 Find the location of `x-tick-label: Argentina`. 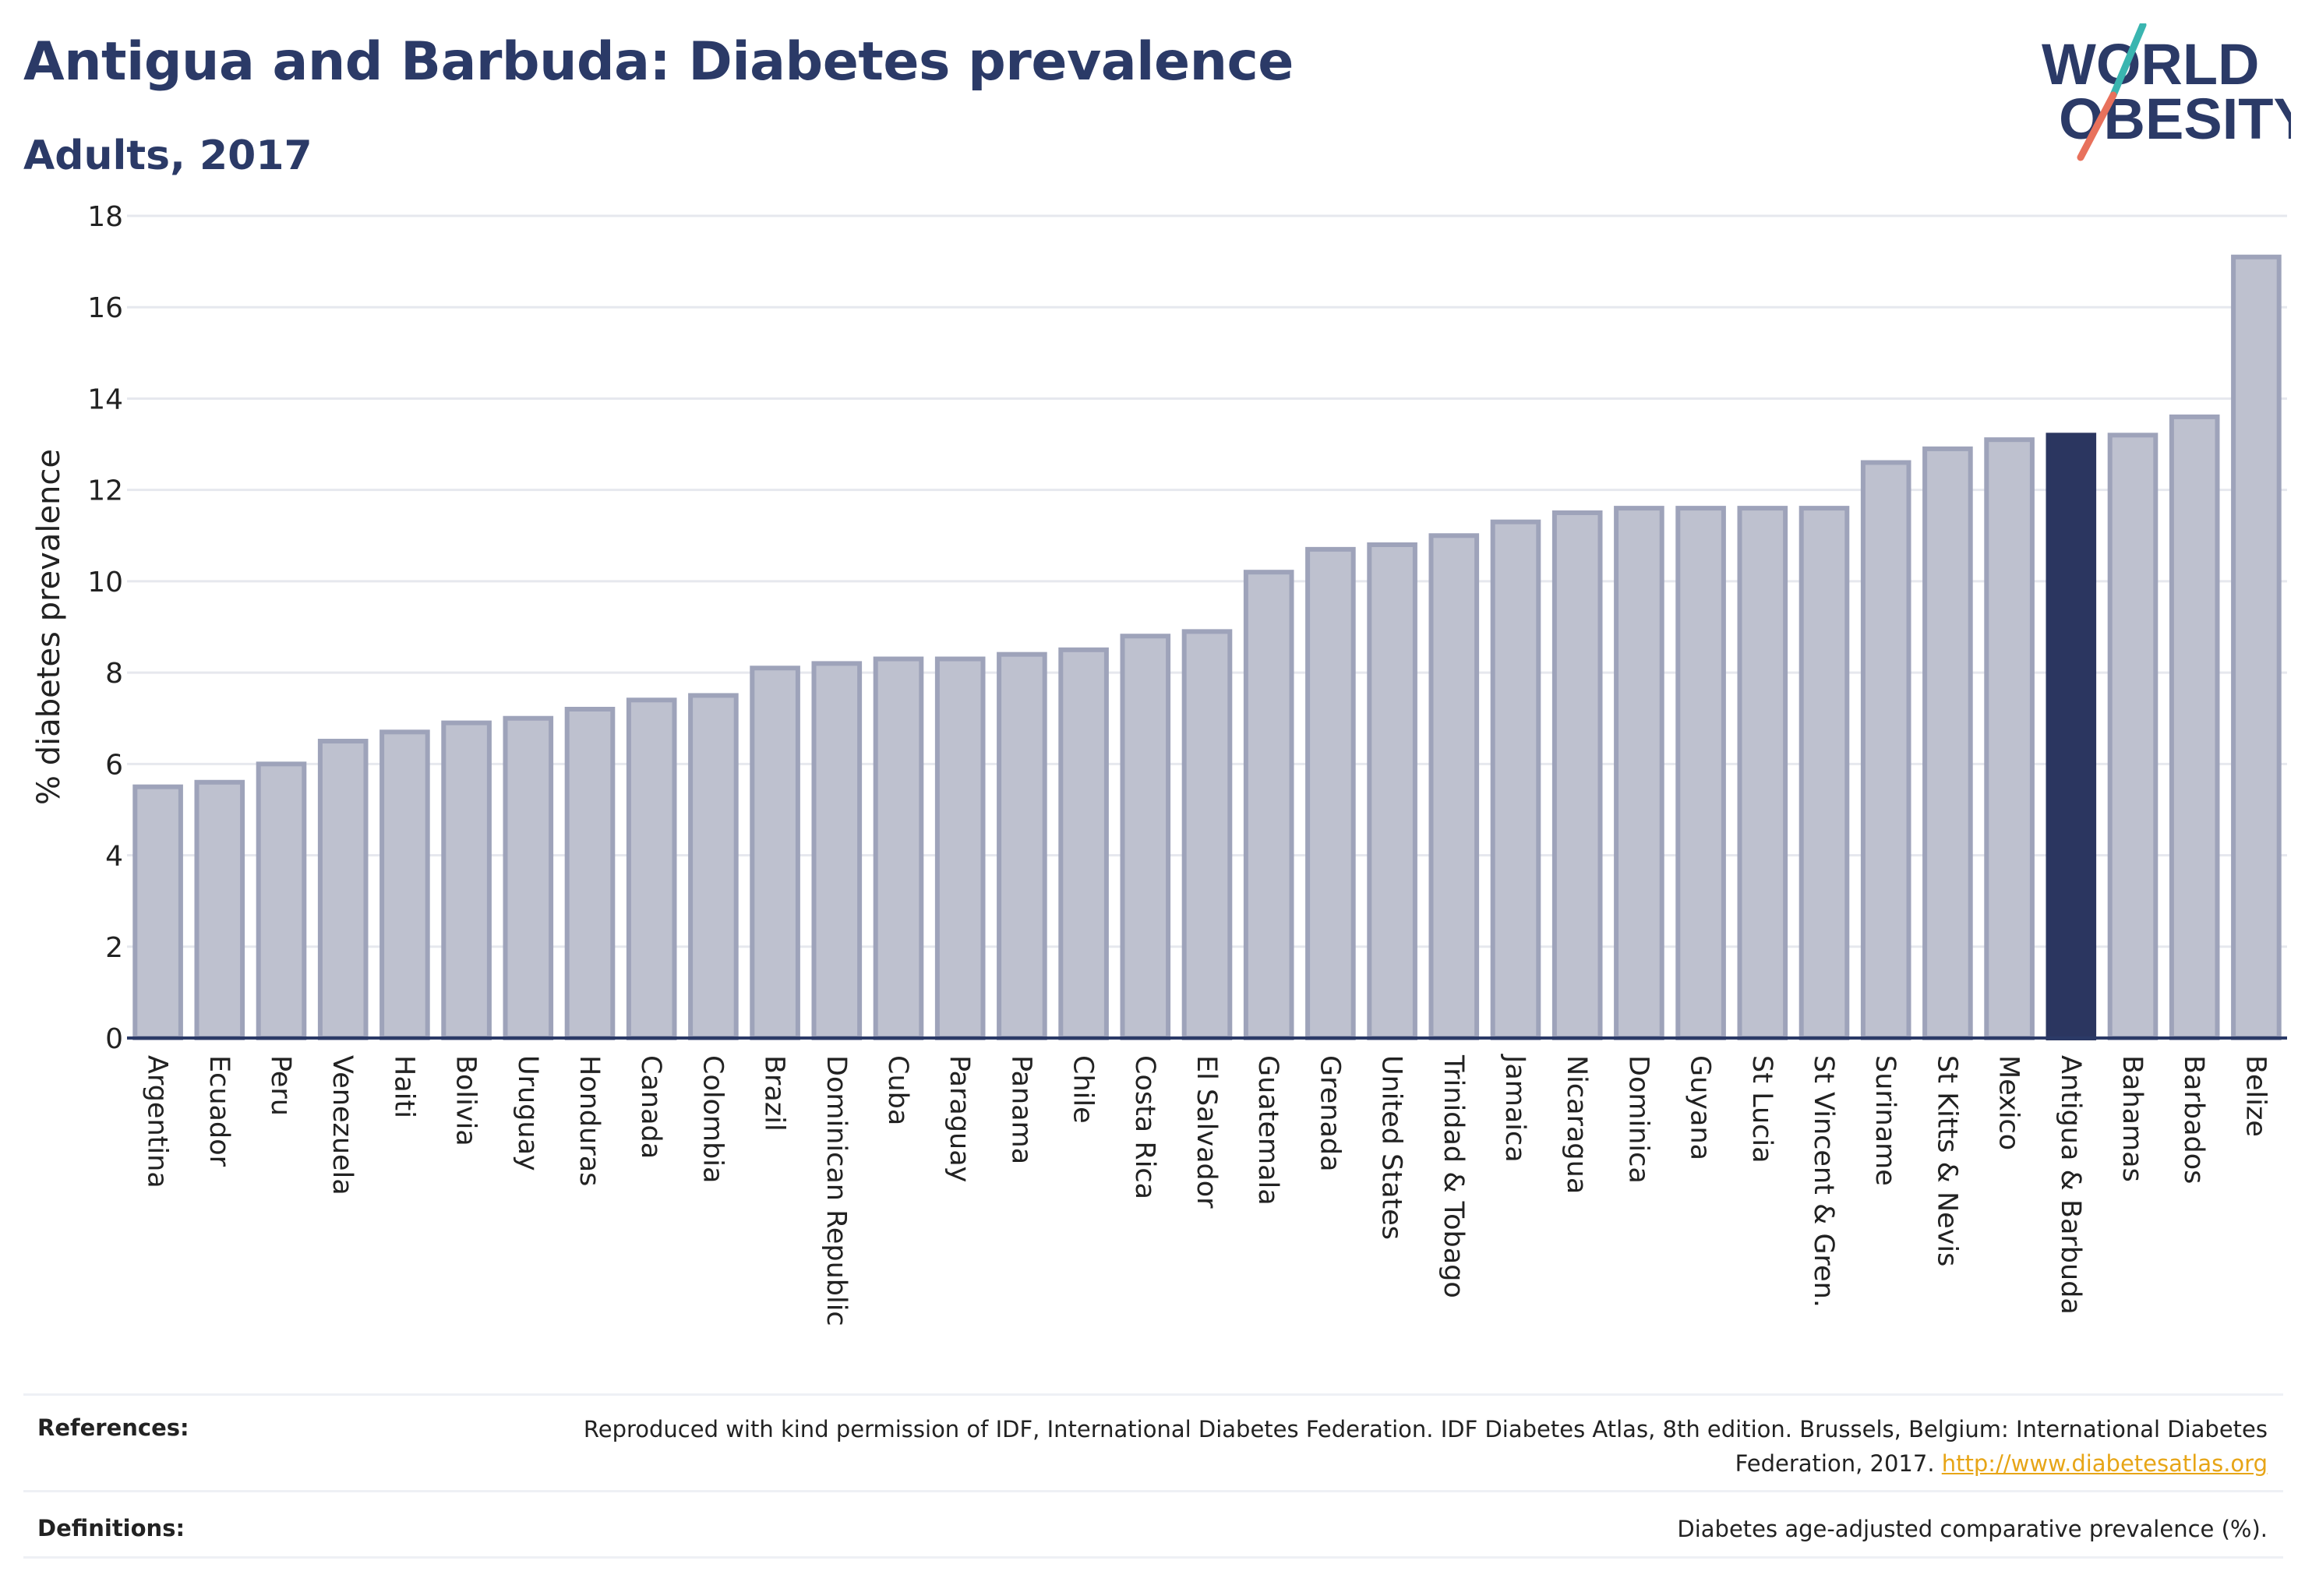

x-tick-label: Argentina is located at coordinates (157, 1121).